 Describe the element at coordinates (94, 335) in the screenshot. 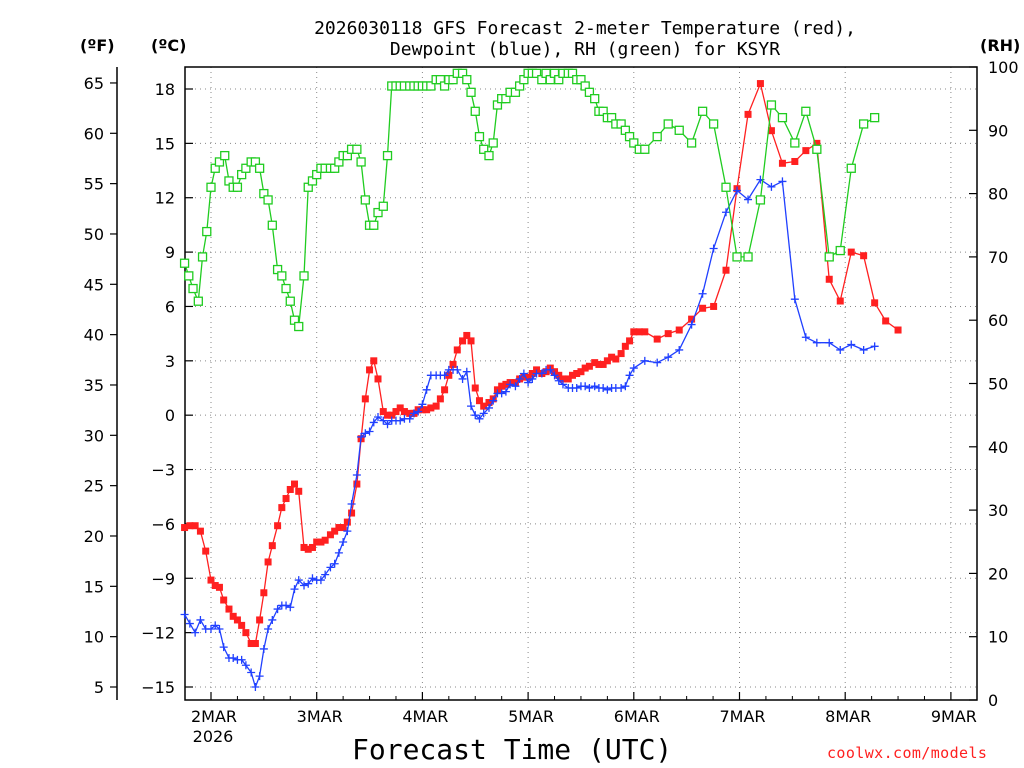

I see `y-tick-label-f: 40` at that location.